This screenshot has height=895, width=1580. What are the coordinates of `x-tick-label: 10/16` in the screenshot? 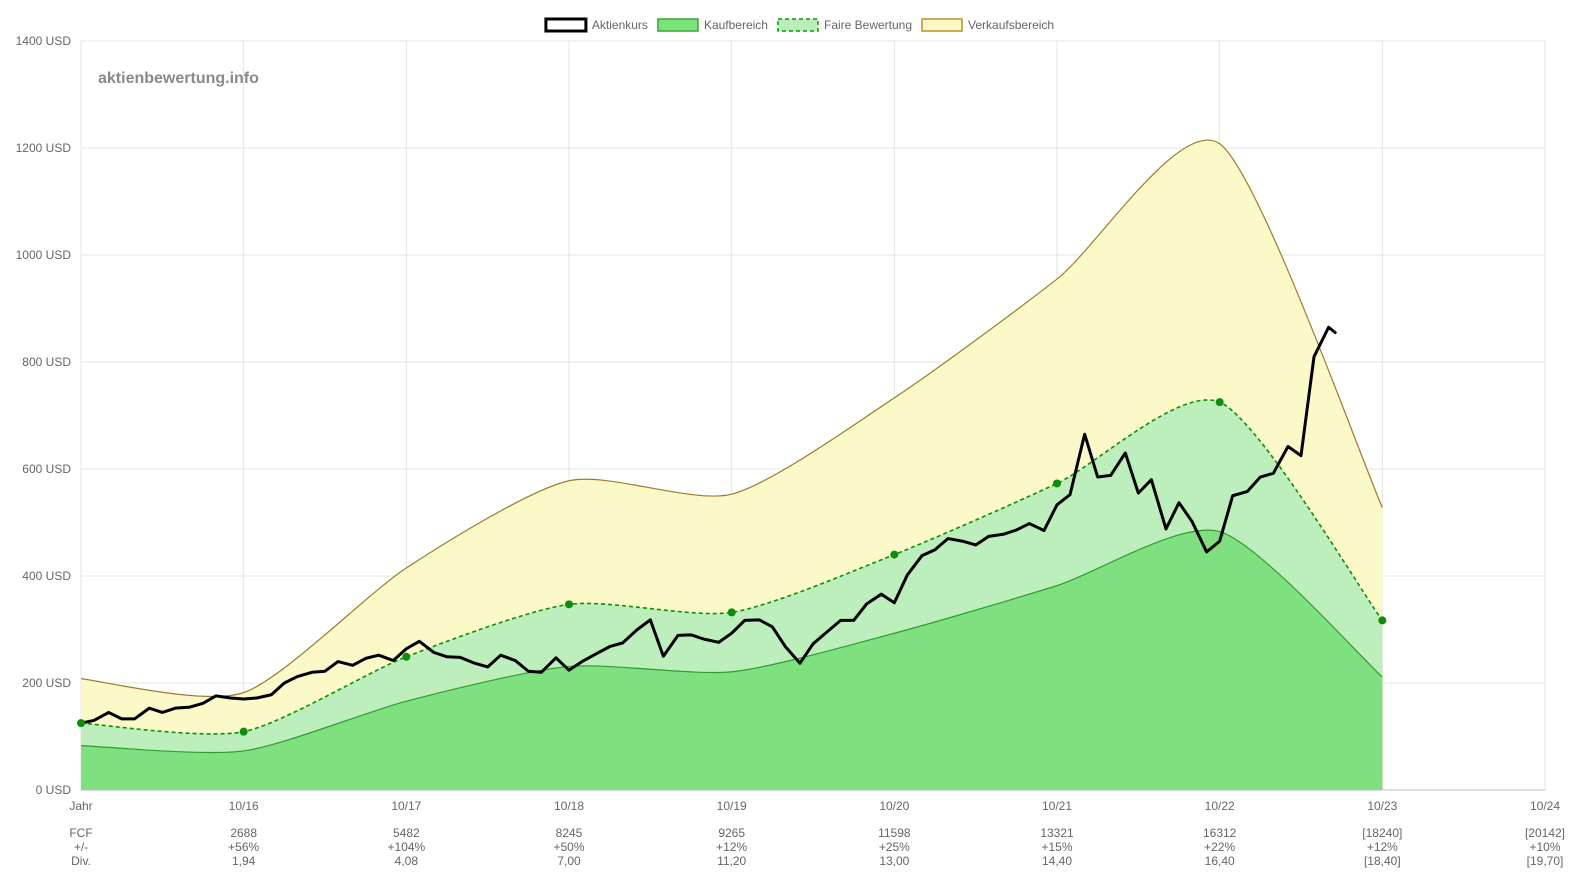 It's located at (244, 806).